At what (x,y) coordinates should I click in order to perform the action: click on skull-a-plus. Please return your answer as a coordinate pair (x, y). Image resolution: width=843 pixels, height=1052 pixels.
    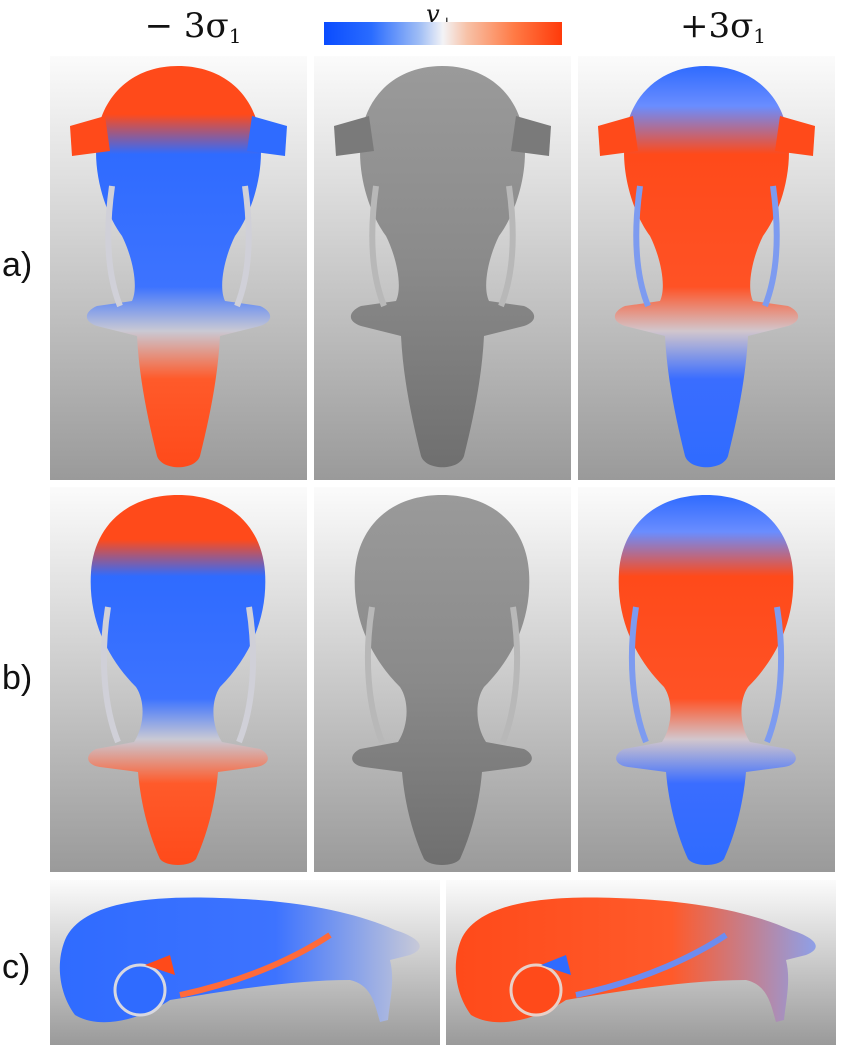
    Looking at the image, I should click on (706, 267).